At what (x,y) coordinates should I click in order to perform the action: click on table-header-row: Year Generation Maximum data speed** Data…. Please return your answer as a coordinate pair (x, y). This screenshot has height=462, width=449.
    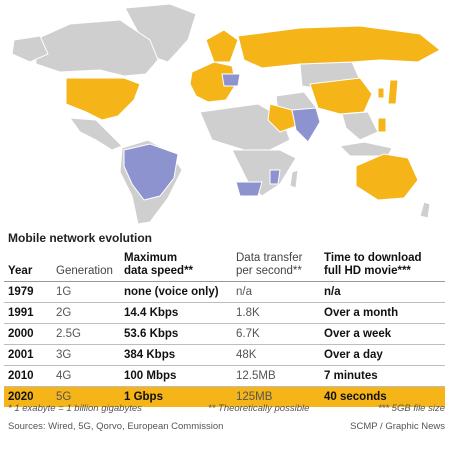
    Looking at the image, I should click on (224, 267).